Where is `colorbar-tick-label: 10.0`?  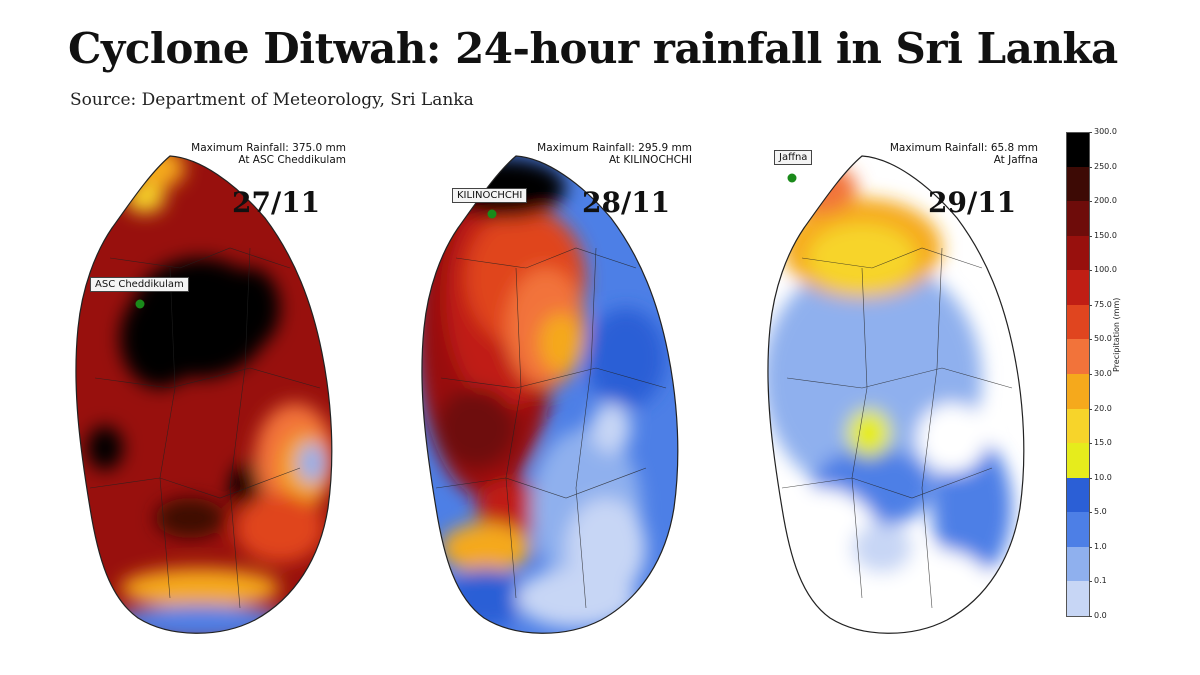
colorbar-tick-label: 10.0 is located at coordinates (1103, 477).